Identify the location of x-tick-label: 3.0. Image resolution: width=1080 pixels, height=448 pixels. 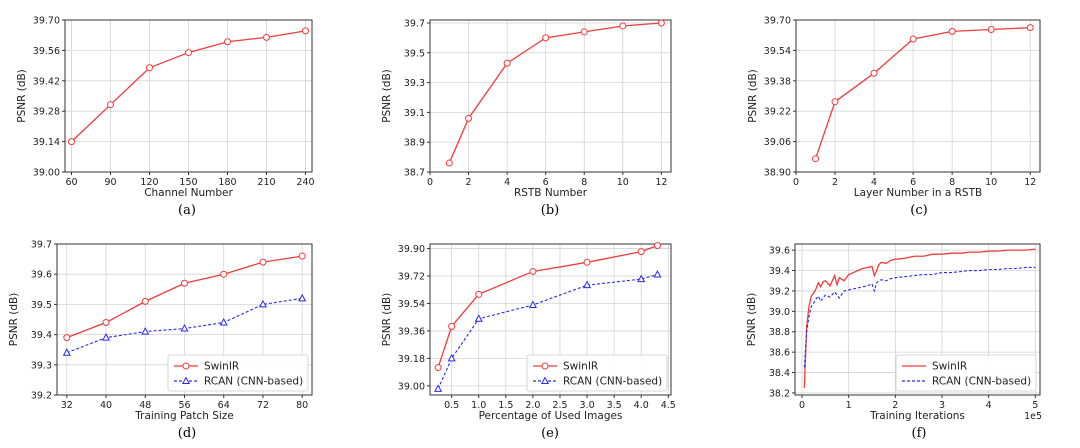
(587, 405).